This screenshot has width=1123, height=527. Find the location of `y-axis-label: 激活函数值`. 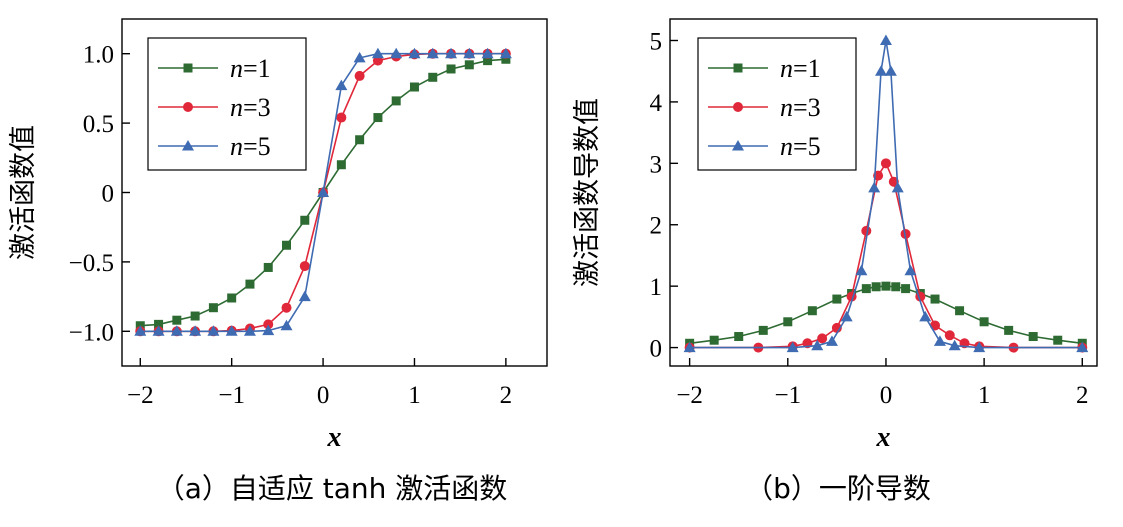

y-axis-label: 激活函数值 is located at coordinates (23, 192).